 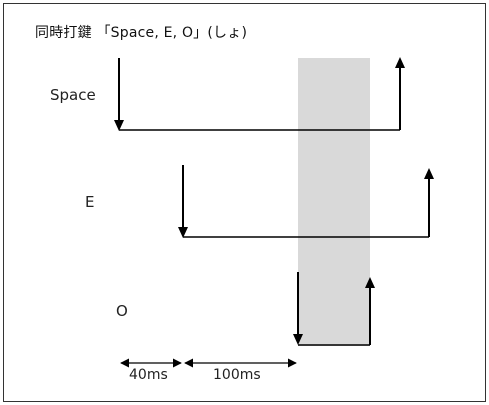 What do you see at coordinates (306, 201) in the screenshot?
I see `e-timeline` at bounding box center [306, 201].